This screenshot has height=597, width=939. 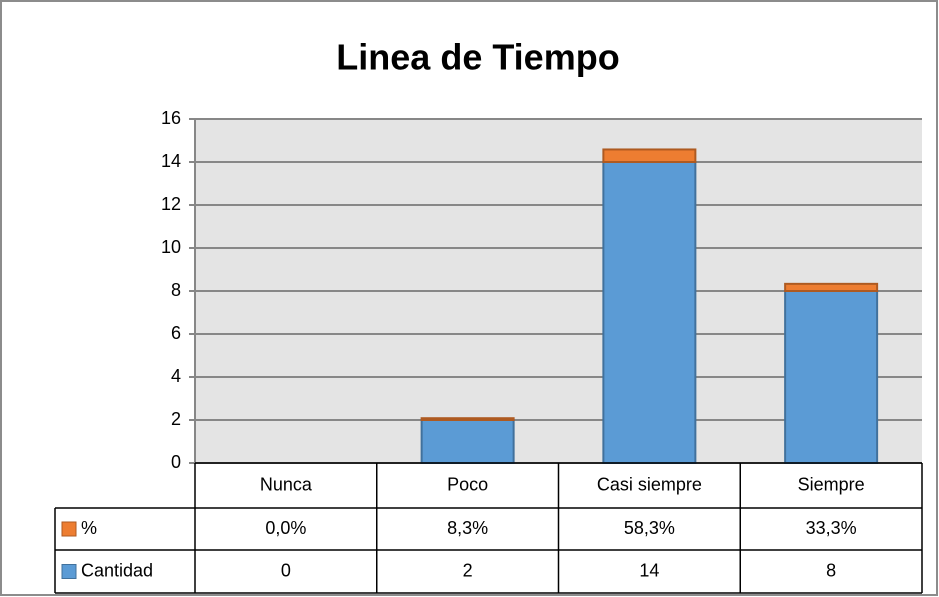 What do you see at coordinates (467, 484) in the screenshot?
I see `x-tick-label: Poco` at bounding box center [467, 484].